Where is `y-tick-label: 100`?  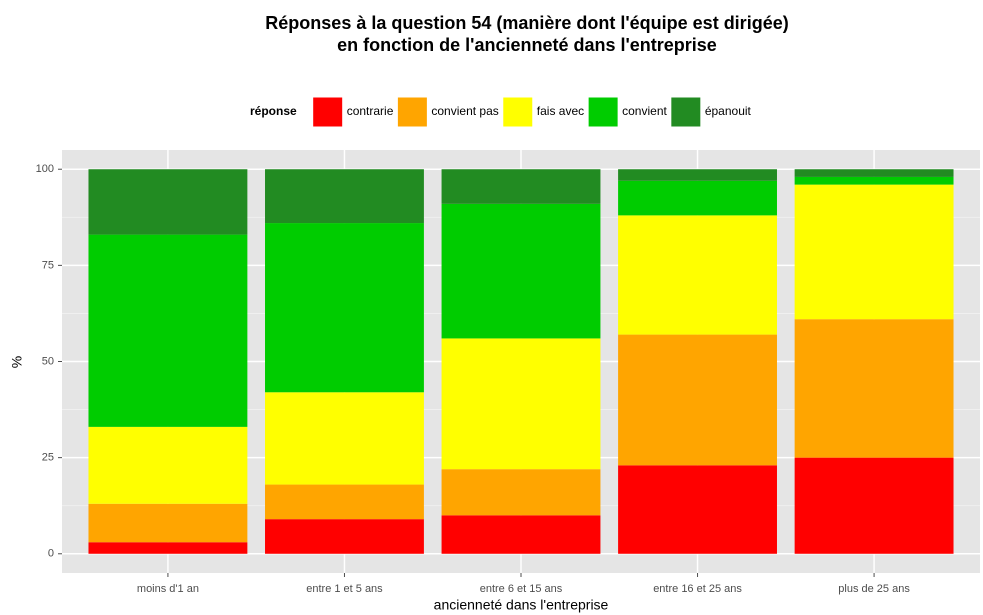
y-tick-label: 100 is located at coordinates (45, 169).